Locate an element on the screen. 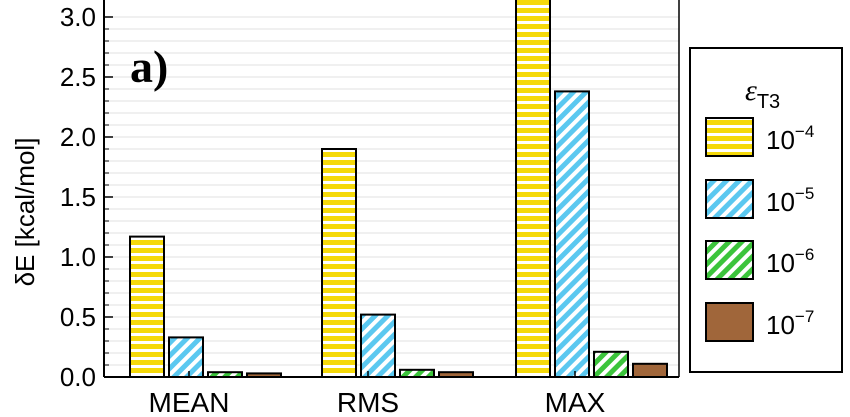 The width and height of the screenshot is (850, 417). panel-label: a) is located at coordinates (149, 66).